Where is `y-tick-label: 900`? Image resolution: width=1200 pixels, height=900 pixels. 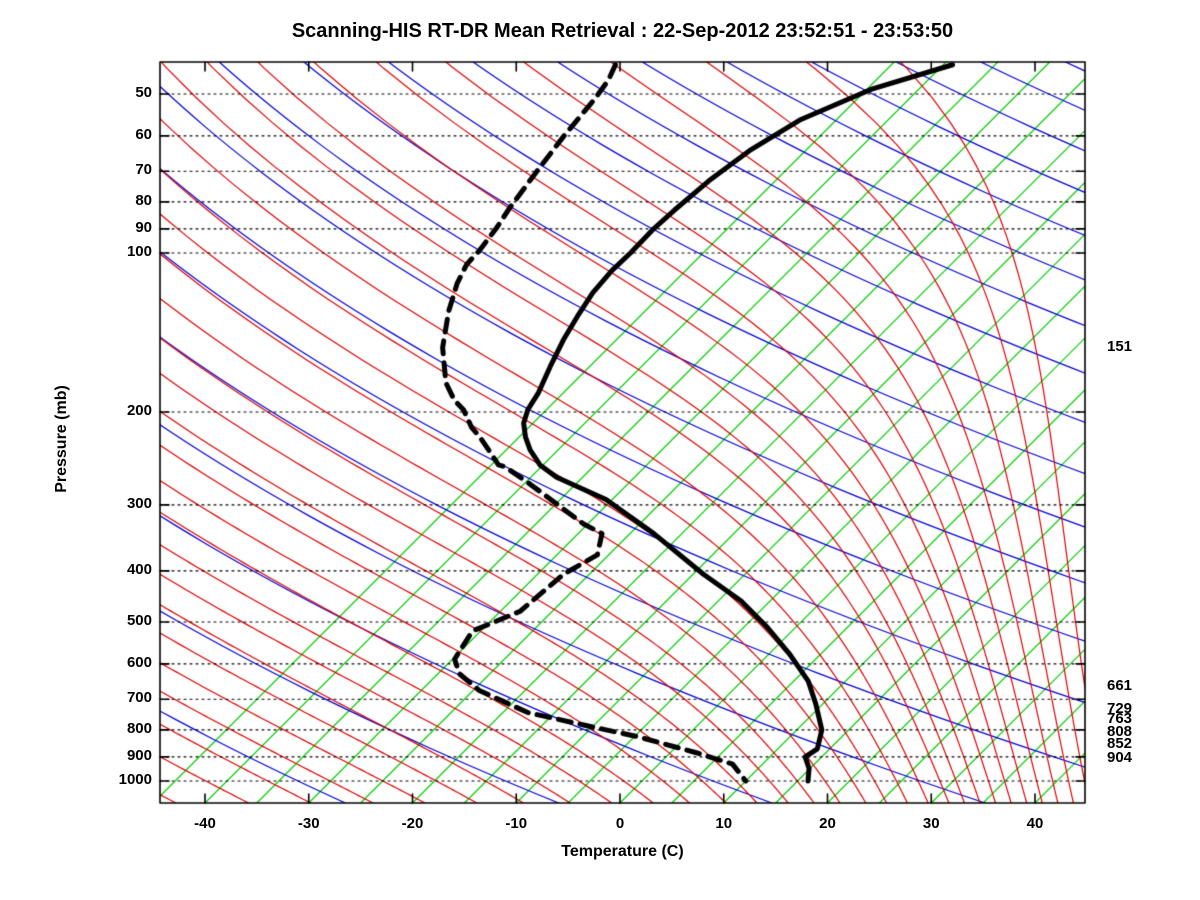 y-tick-label: 900 is located at coordinates (139, 755).